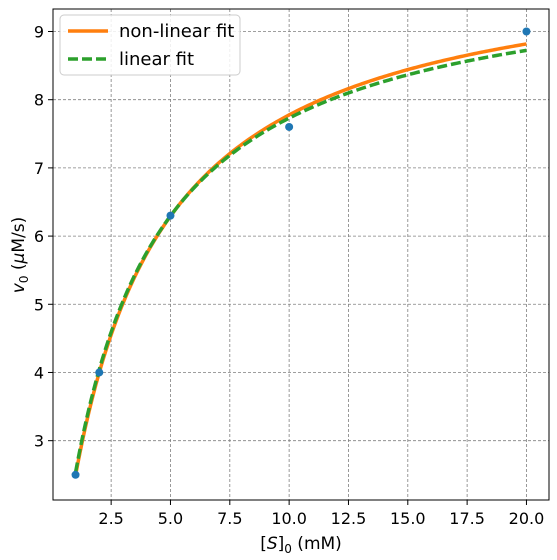 This screenshot has width=557, height=560. I want to click on y-axis: 3 4 5 6 7 8 9, so click(43, 237).